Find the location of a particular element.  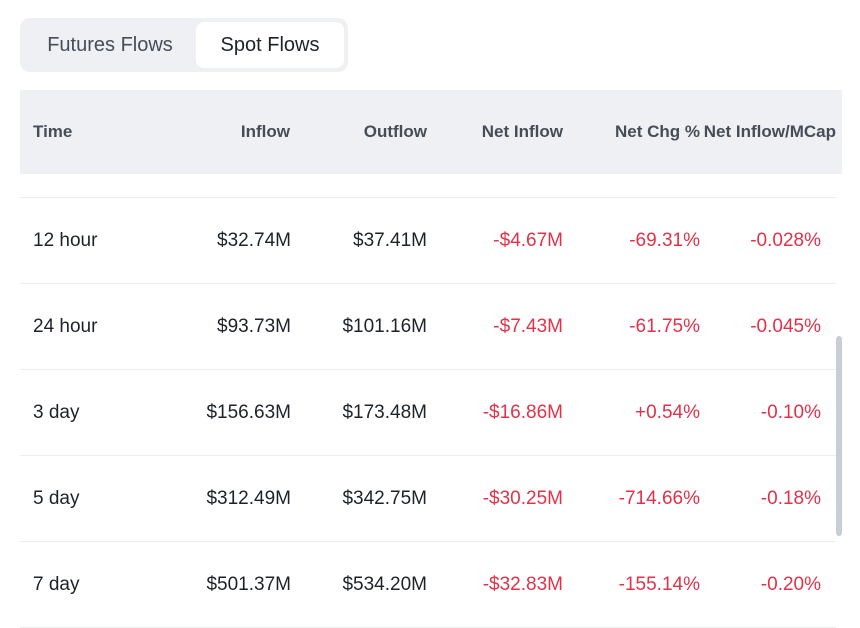

cell-outflow: $101.16M is located at coordinates (384, 326).